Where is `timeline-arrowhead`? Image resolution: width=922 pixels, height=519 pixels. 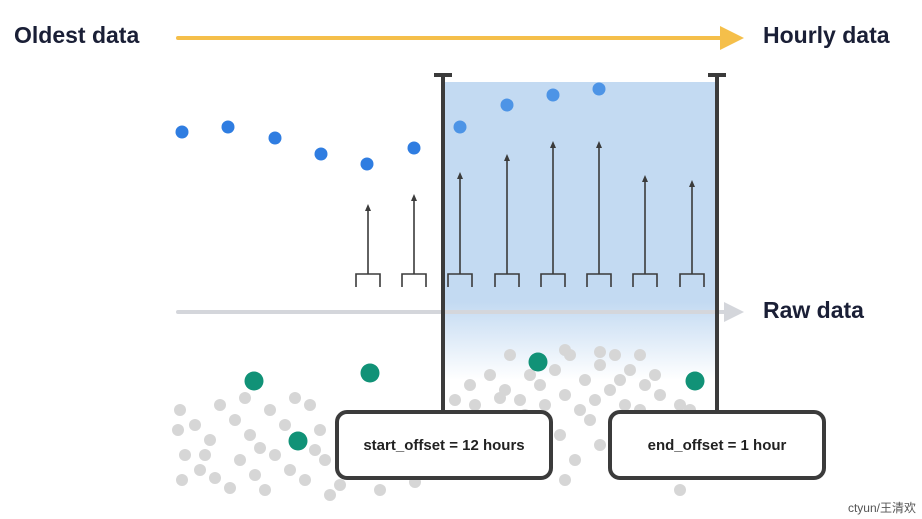
timeline-arrowhead is located at coordinates (732, 38).